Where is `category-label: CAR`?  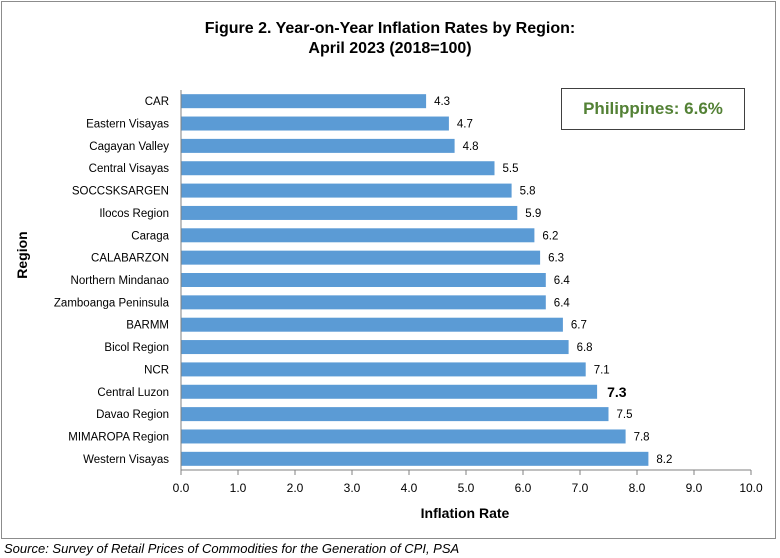 category-label: CAR is located at coordinates (157, 102).